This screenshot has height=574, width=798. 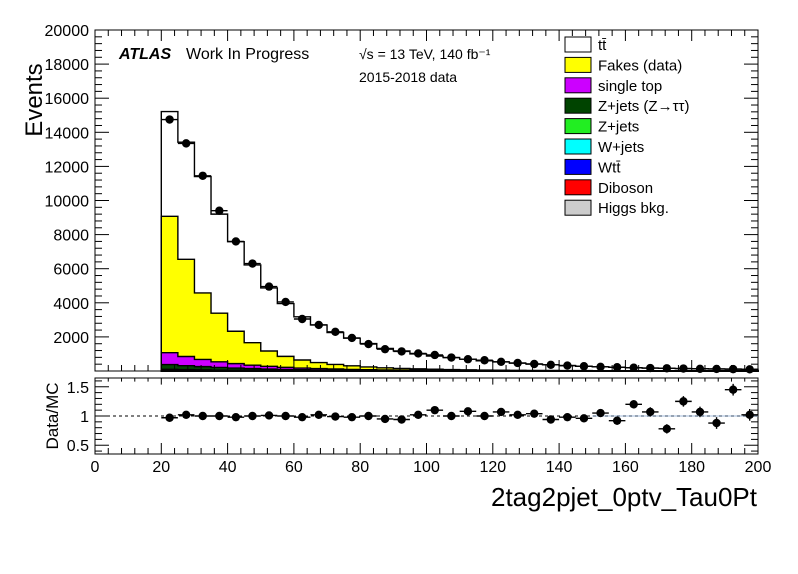 I want to click on x-tick-label: 20, so click(x=161, y=467).